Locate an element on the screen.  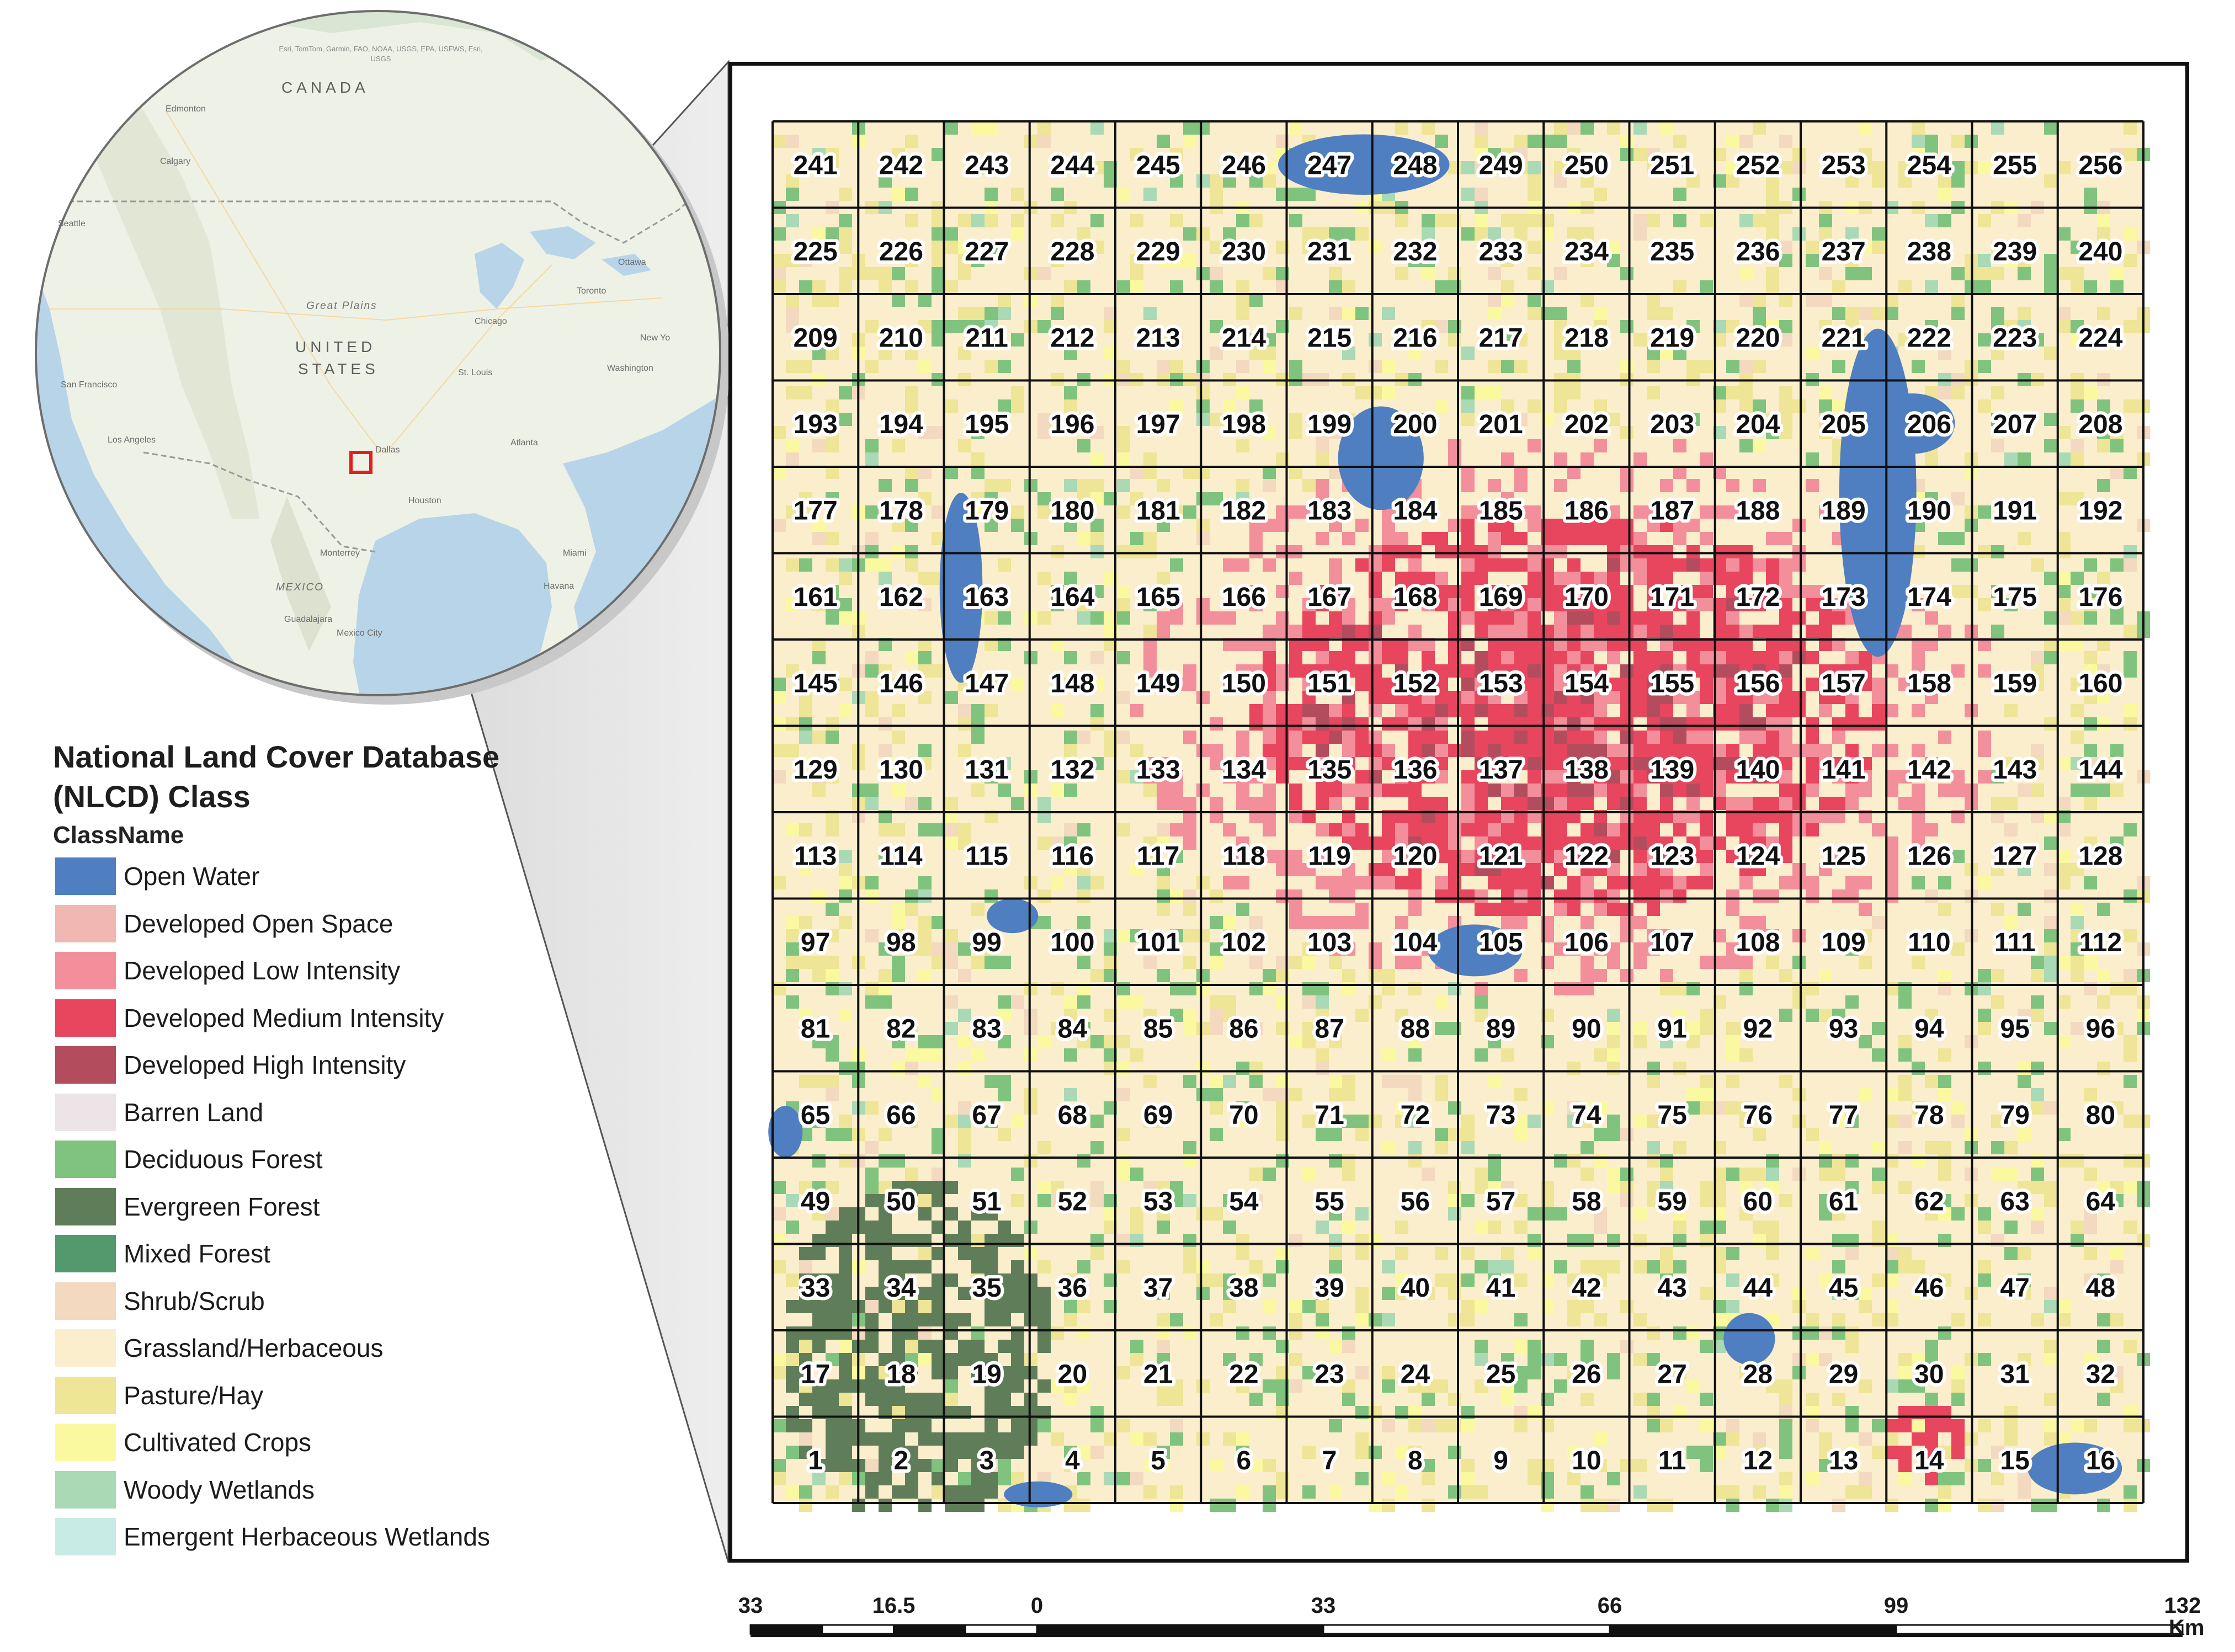
tile-number: 44 is located at coordinates (1758, 1288).